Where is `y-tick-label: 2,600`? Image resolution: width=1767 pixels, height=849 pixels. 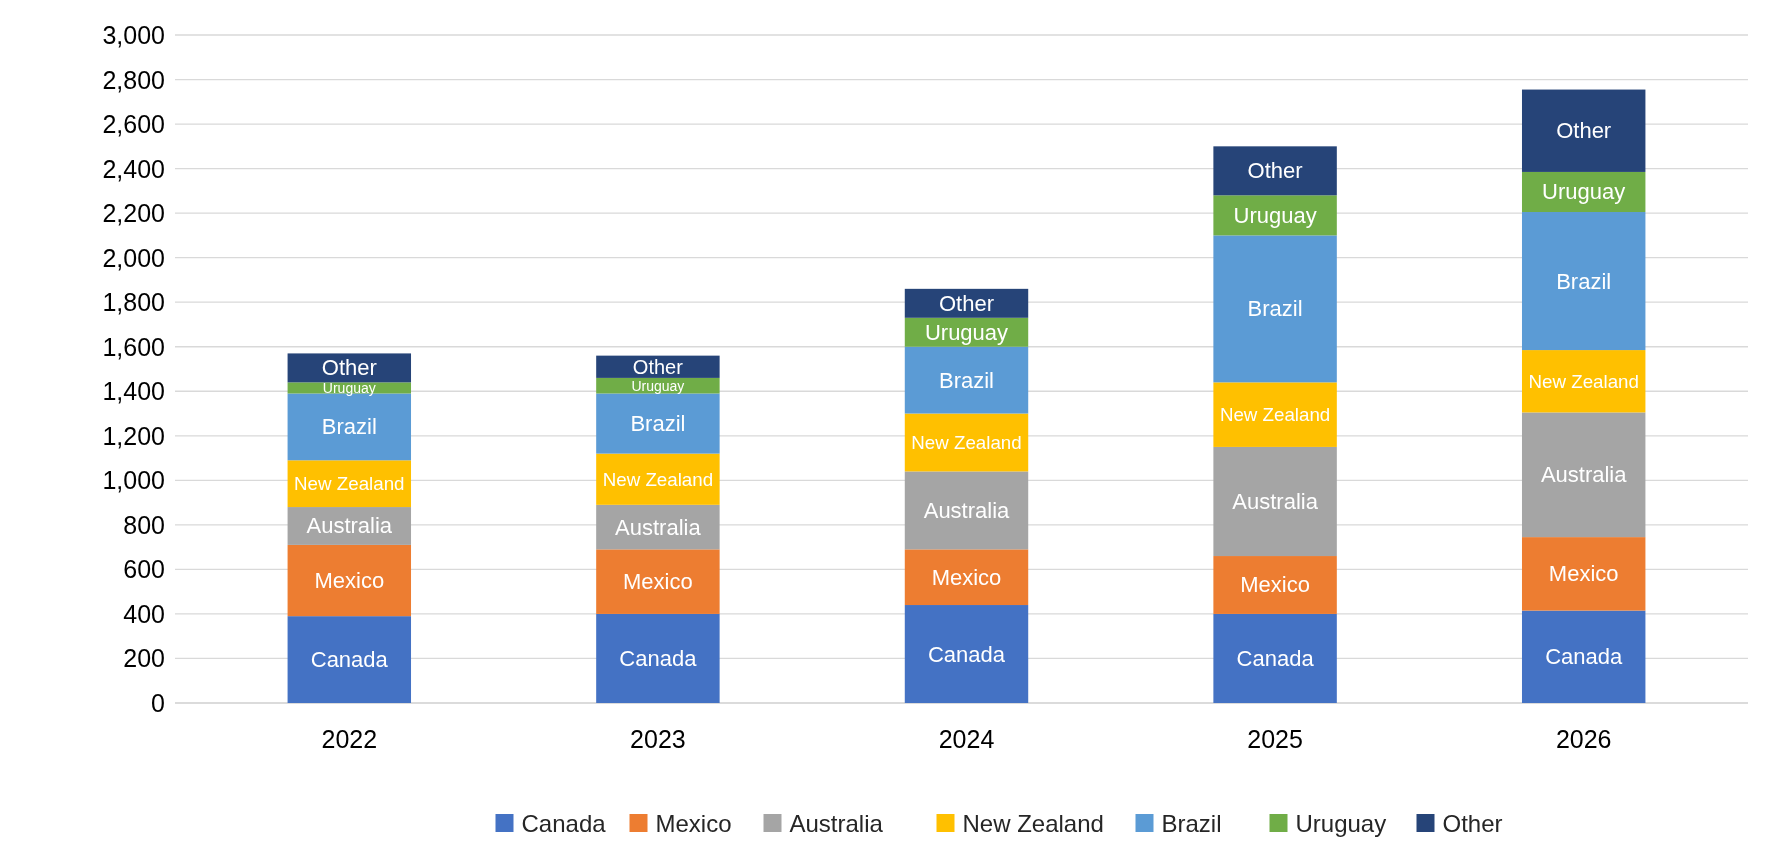 y-tick-label: 2,600 is located at coordinates (133, 124).